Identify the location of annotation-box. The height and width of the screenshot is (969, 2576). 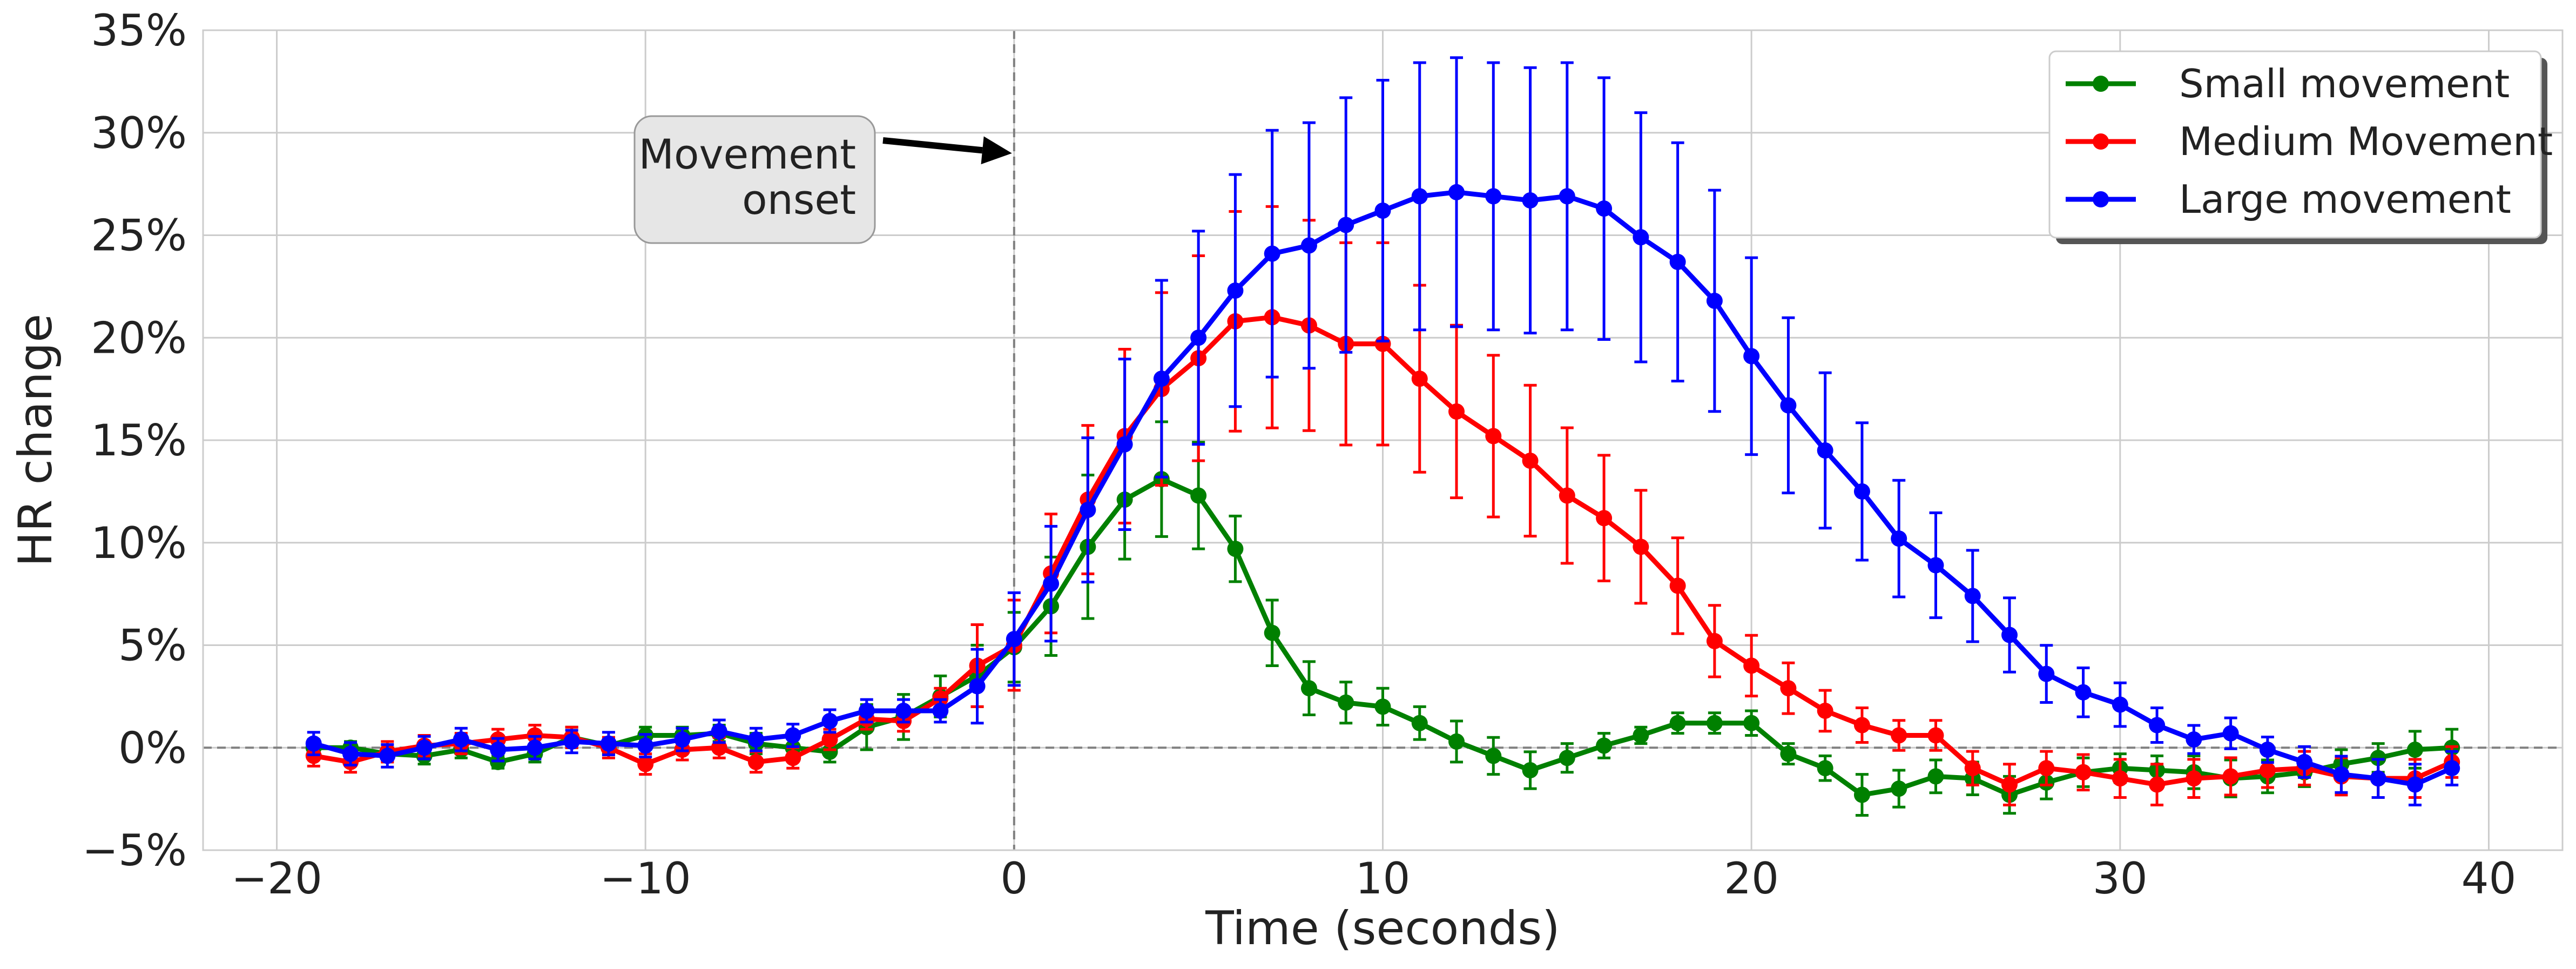
(754, 179).